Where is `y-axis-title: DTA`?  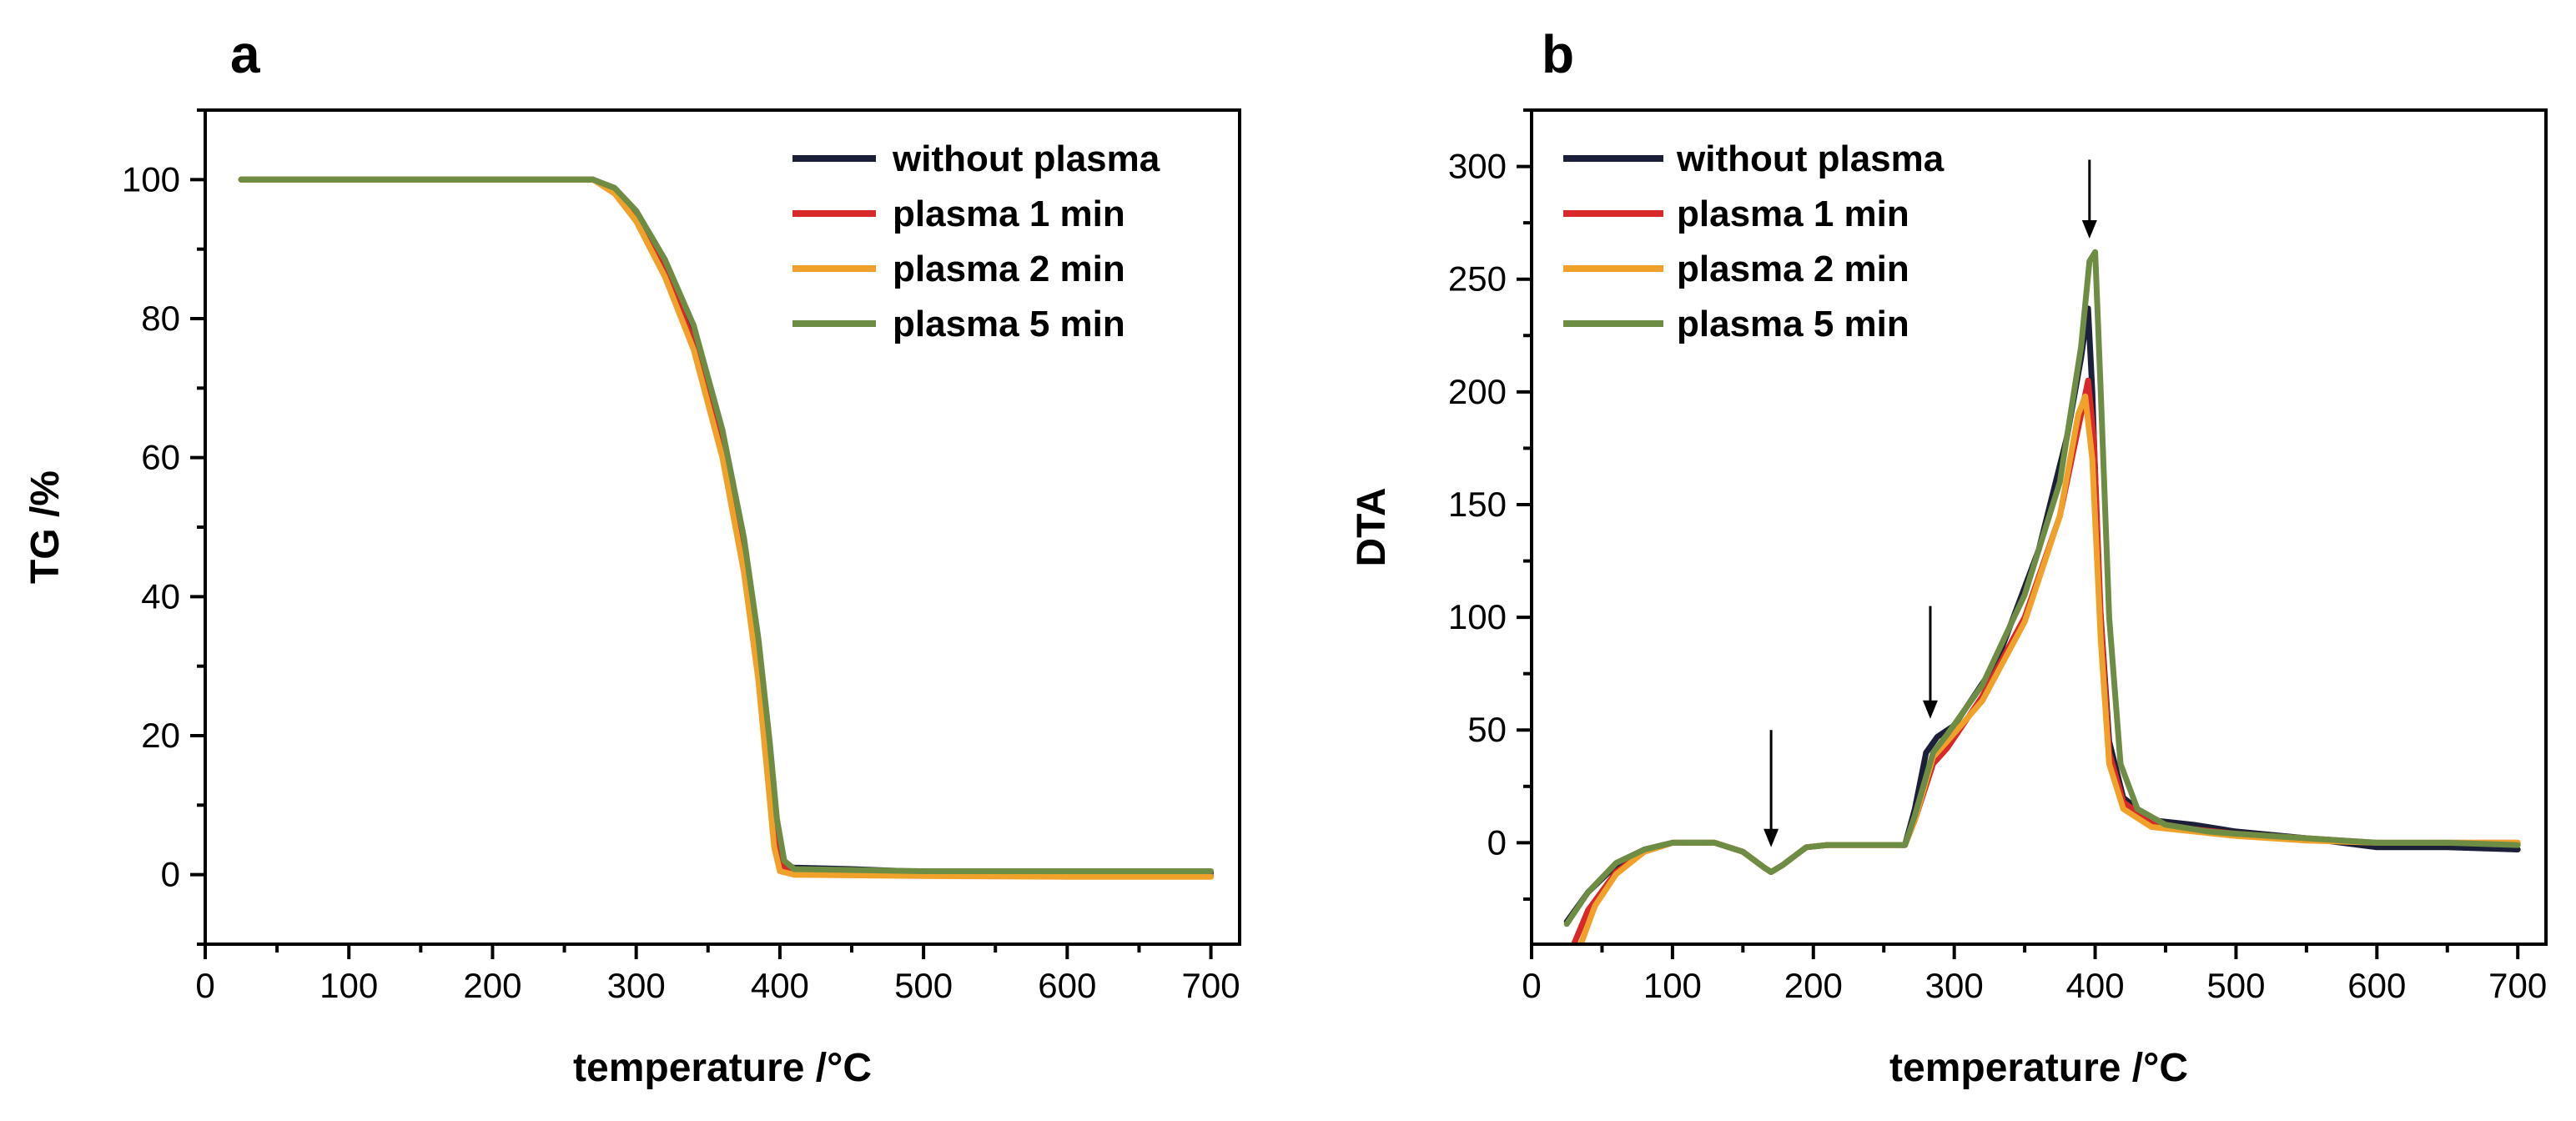
y-axis-title: DTA is located at coordinates (1372, 526).